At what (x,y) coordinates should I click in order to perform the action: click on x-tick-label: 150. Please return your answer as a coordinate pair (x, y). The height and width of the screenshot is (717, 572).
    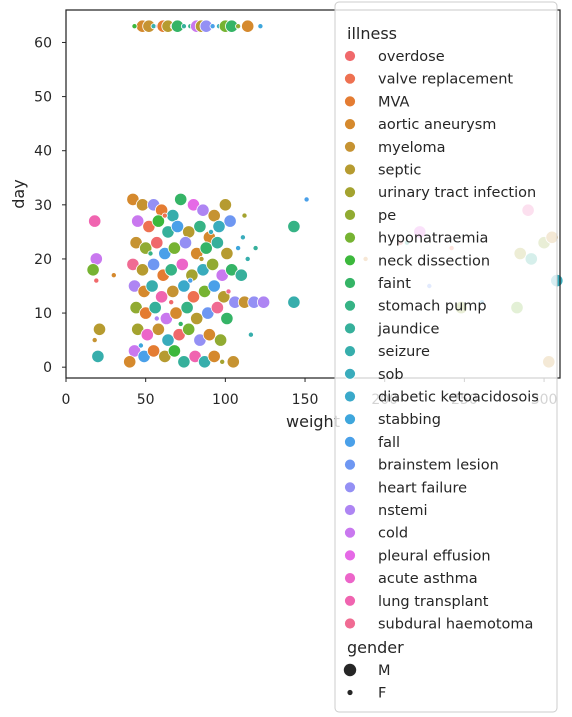
    Looking at the image, I should click on (305, 400).